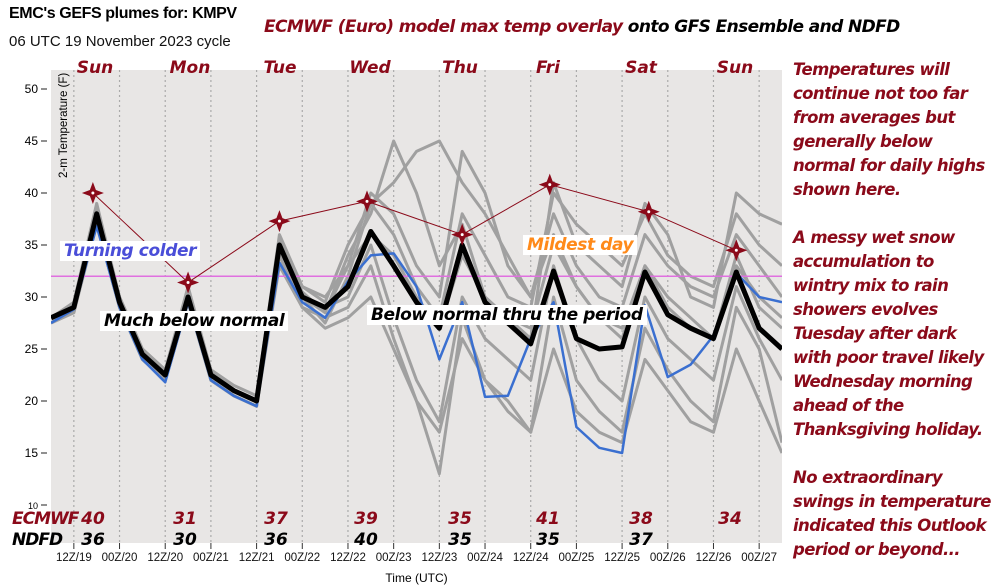  I want to click on x-tick-label: 00Z/22, so click(302, 558).